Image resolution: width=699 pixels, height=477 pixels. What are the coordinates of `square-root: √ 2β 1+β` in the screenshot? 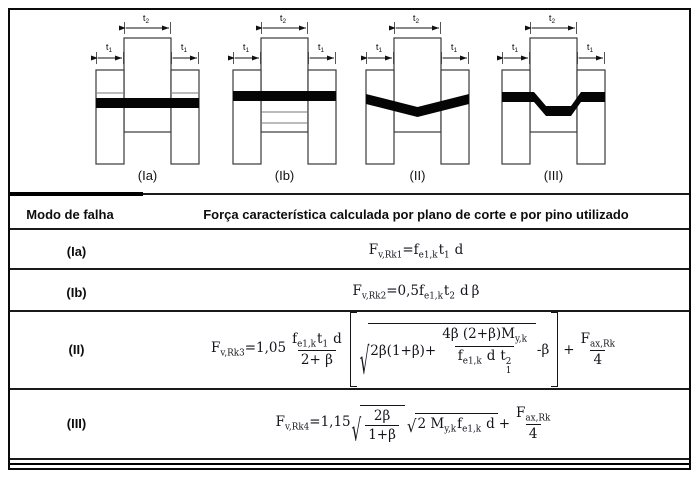 It's located at (378, 424).